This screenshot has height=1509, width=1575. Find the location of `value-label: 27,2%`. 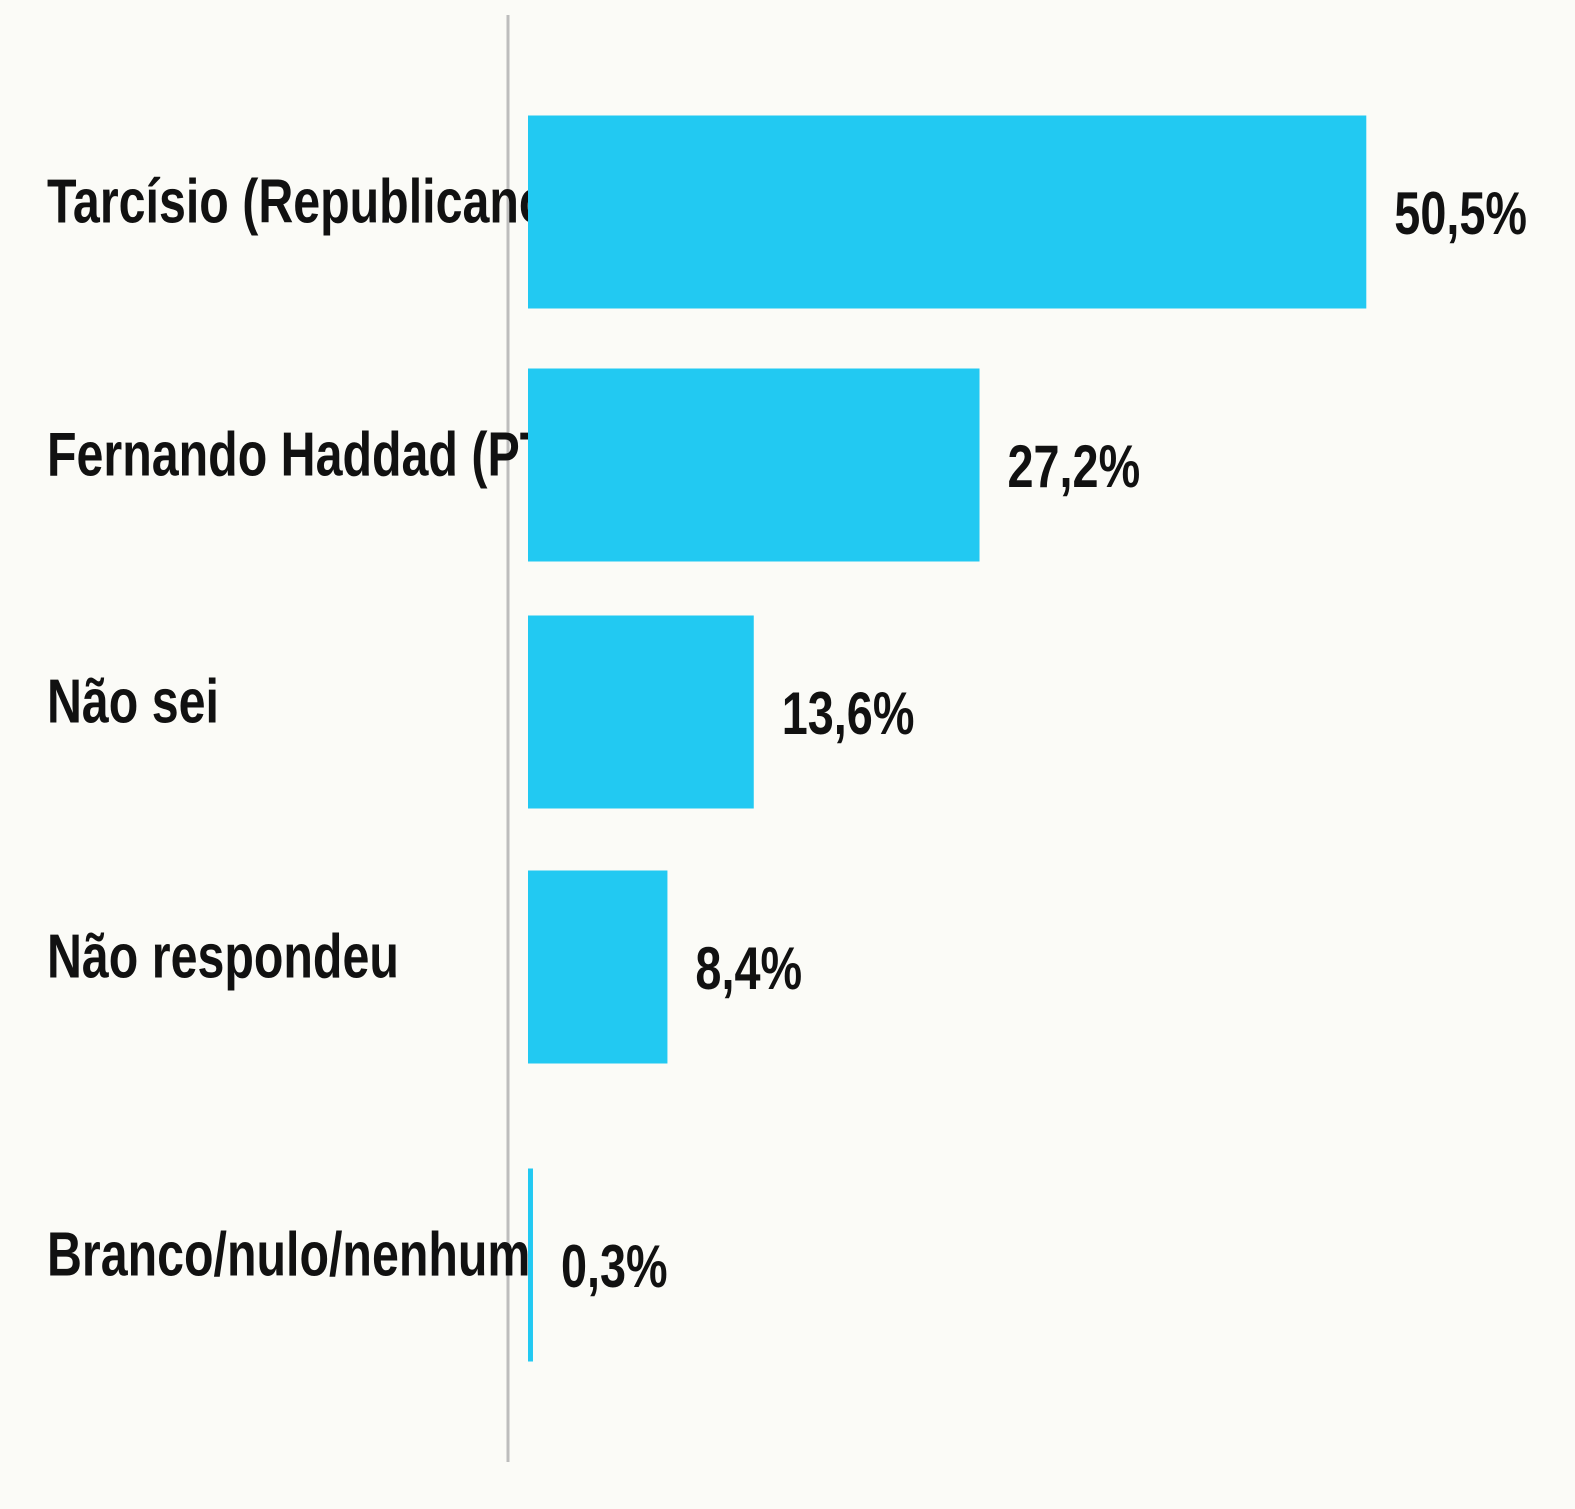

value-label: 27,2% is located at coordinates (1074, 466).